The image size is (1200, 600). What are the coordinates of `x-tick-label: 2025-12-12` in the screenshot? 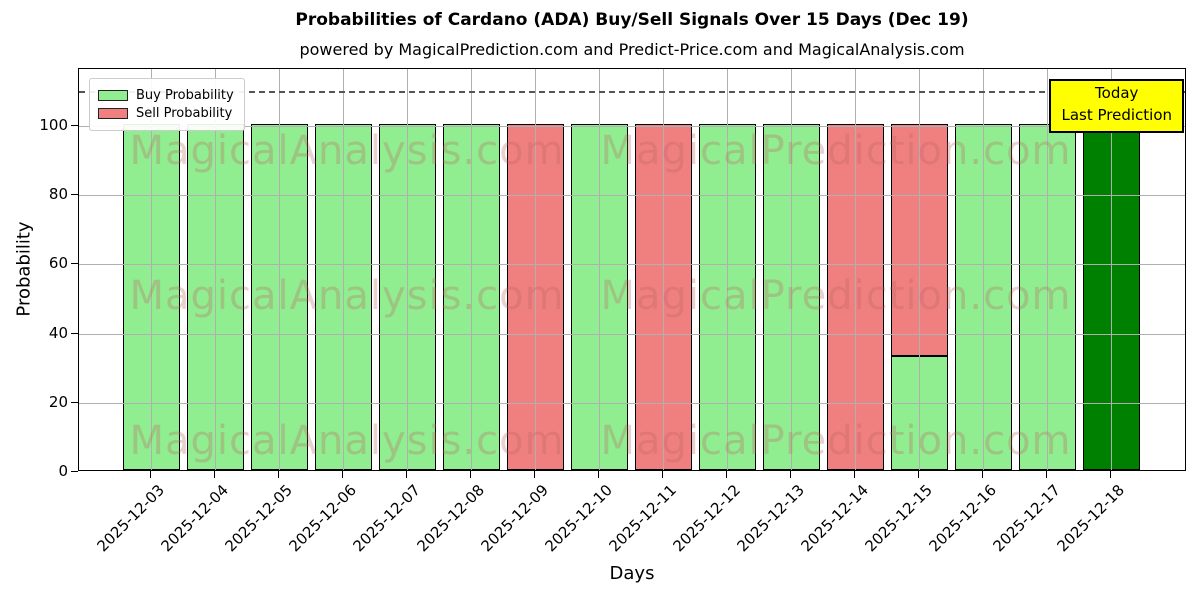 It's located at (706, 518).